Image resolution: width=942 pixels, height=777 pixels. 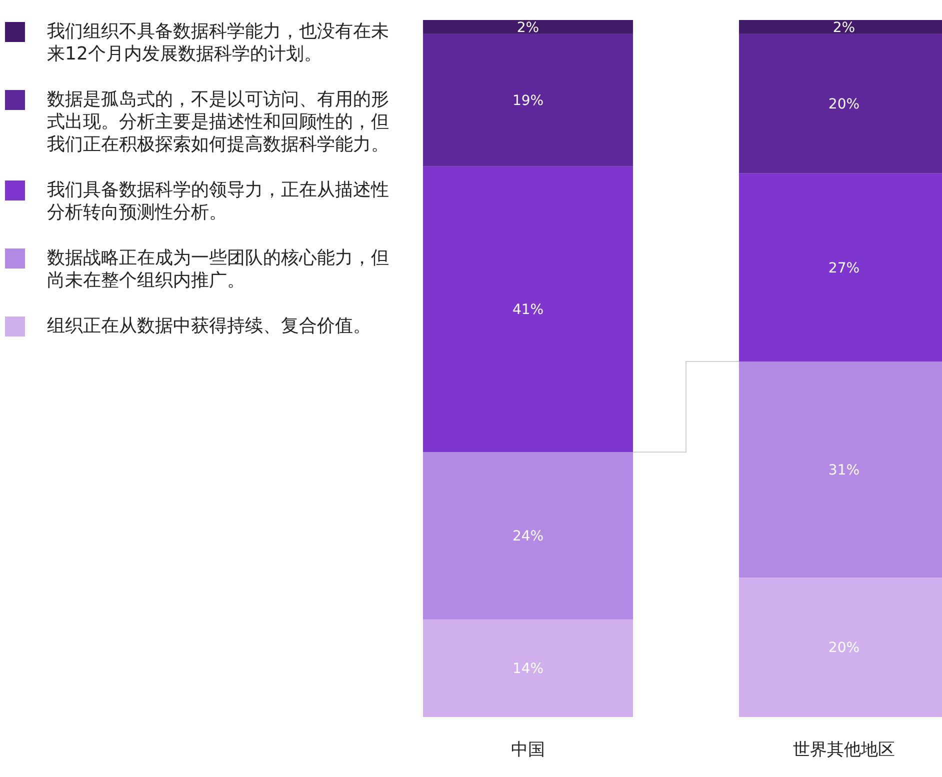 I want to click on data-label: 14%, so click(x=528, y=669).